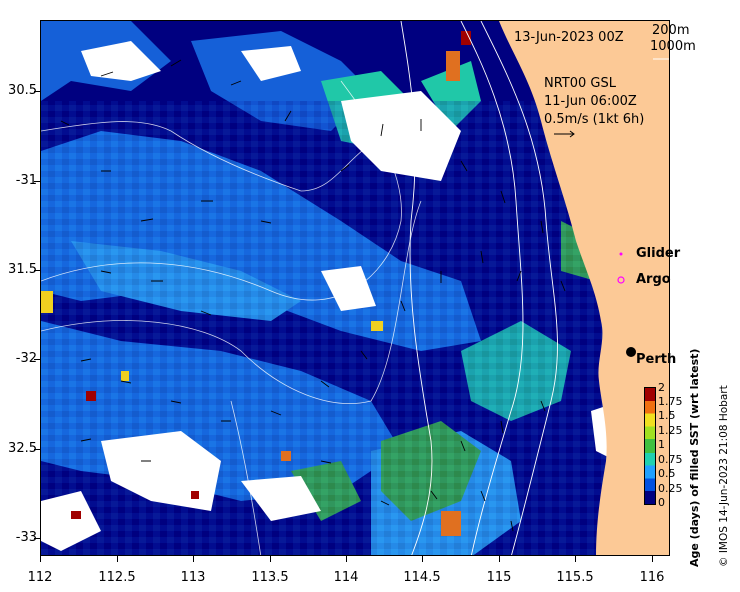 This screenshot has height=592, width=740. I want to click on depth-label-200m: 200m, so click(671, 30).